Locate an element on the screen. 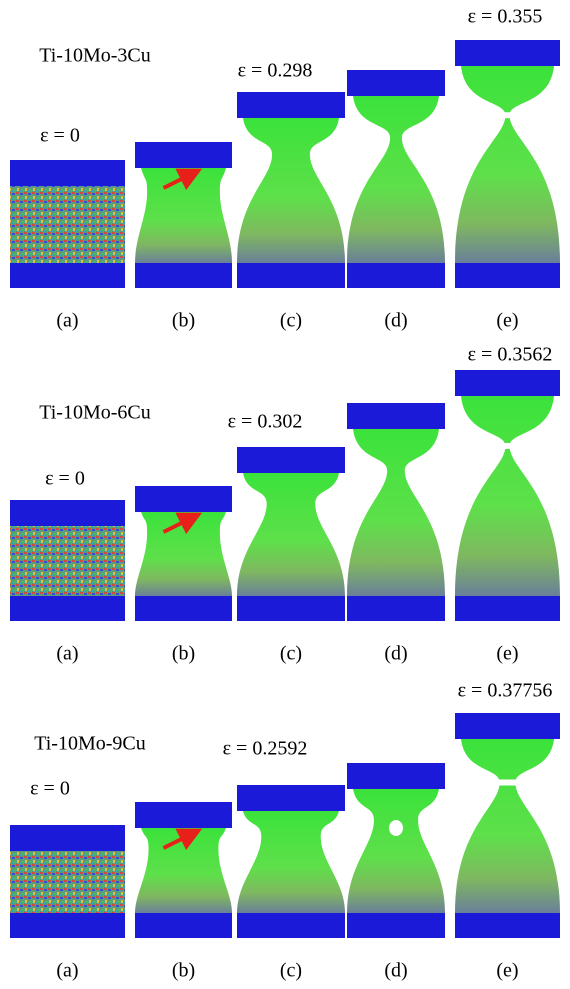 The width and height of the screenshot is (570, 989). void is located at coordinates (396, 828).